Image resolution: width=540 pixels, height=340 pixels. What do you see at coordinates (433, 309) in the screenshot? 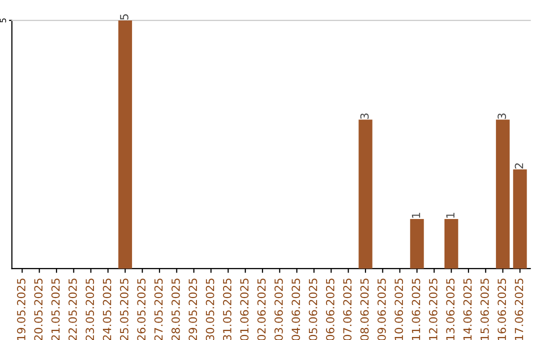
I see `x-tick-label: 12.06.2025` at bounding box center [433, 309].